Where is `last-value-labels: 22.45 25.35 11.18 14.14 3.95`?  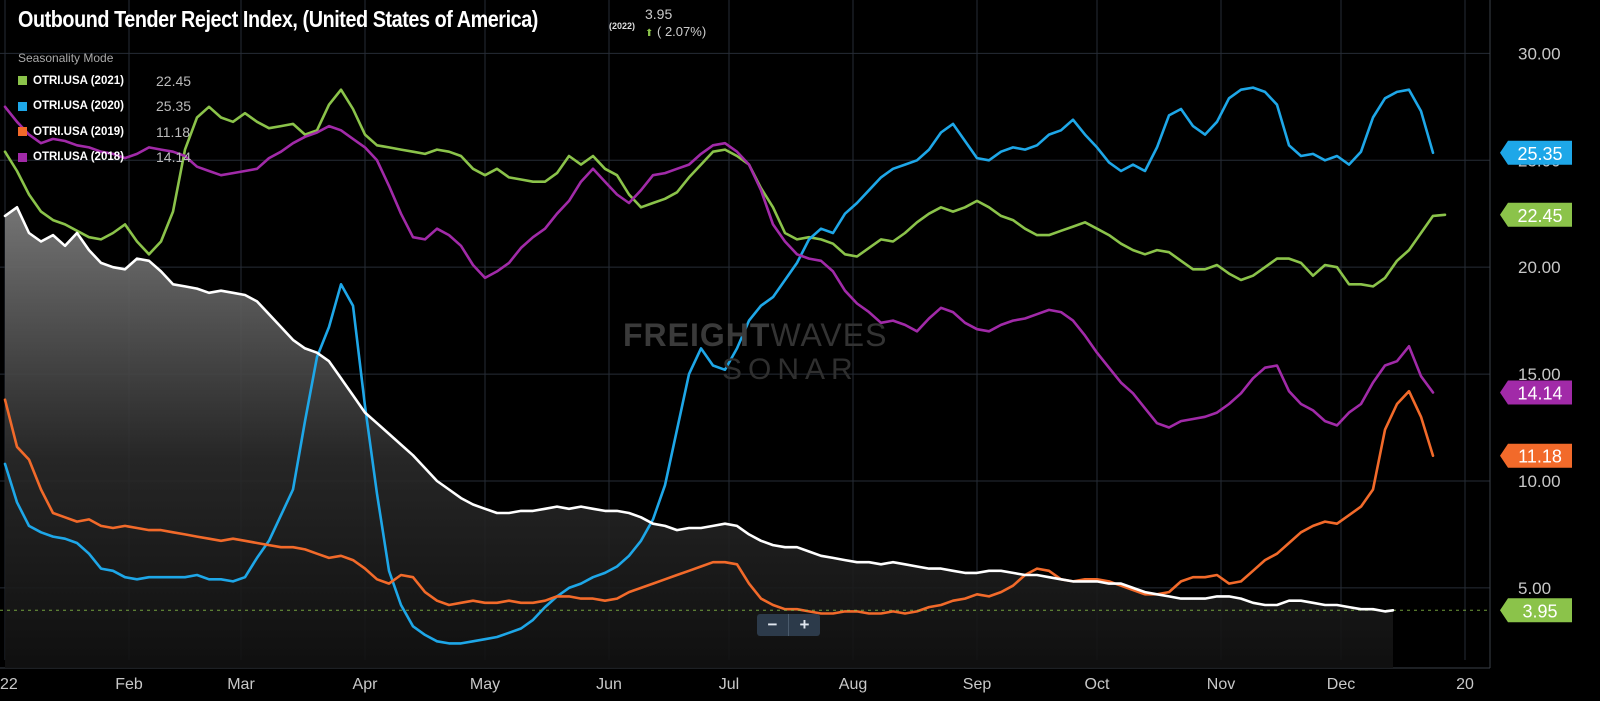 last-value-labels: 22.45 25.35 11.18 14.14 3.95 is located at coordinates (1536, 381).